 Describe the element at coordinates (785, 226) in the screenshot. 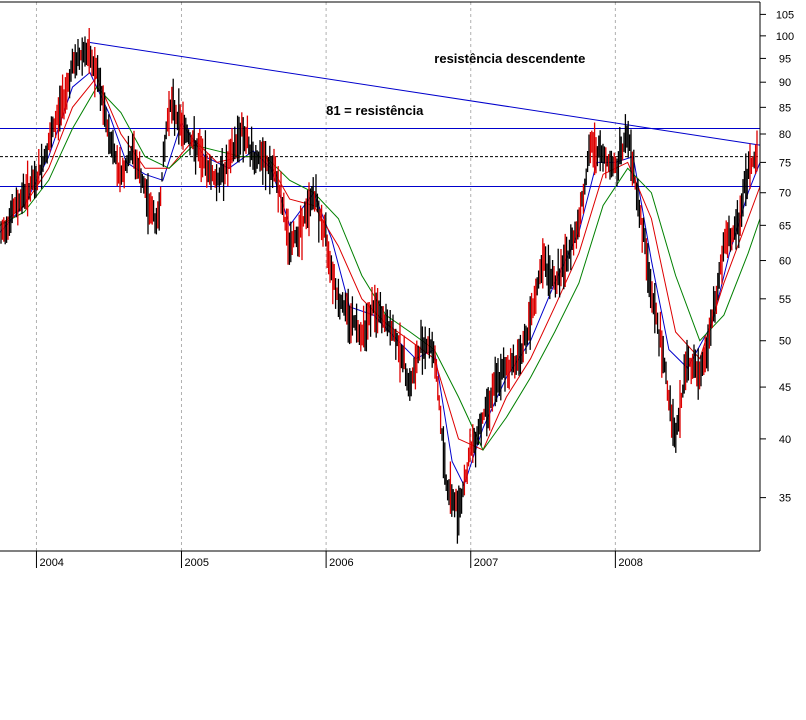

I see `y-tick-label-65: 65` at that location.